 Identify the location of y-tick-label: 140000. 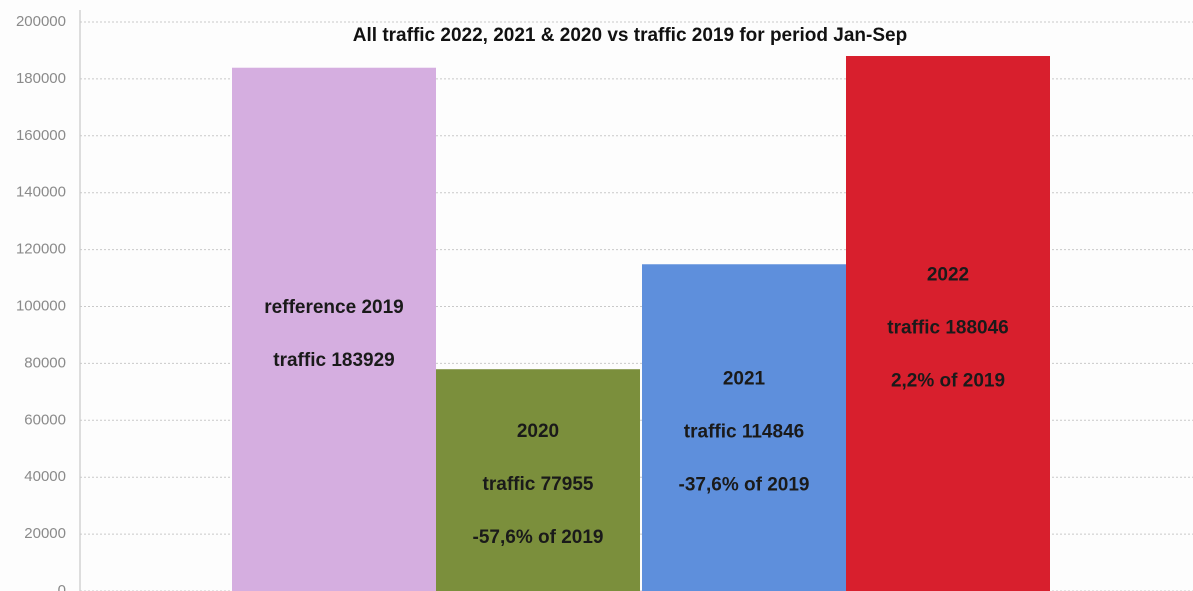
(41, 192).